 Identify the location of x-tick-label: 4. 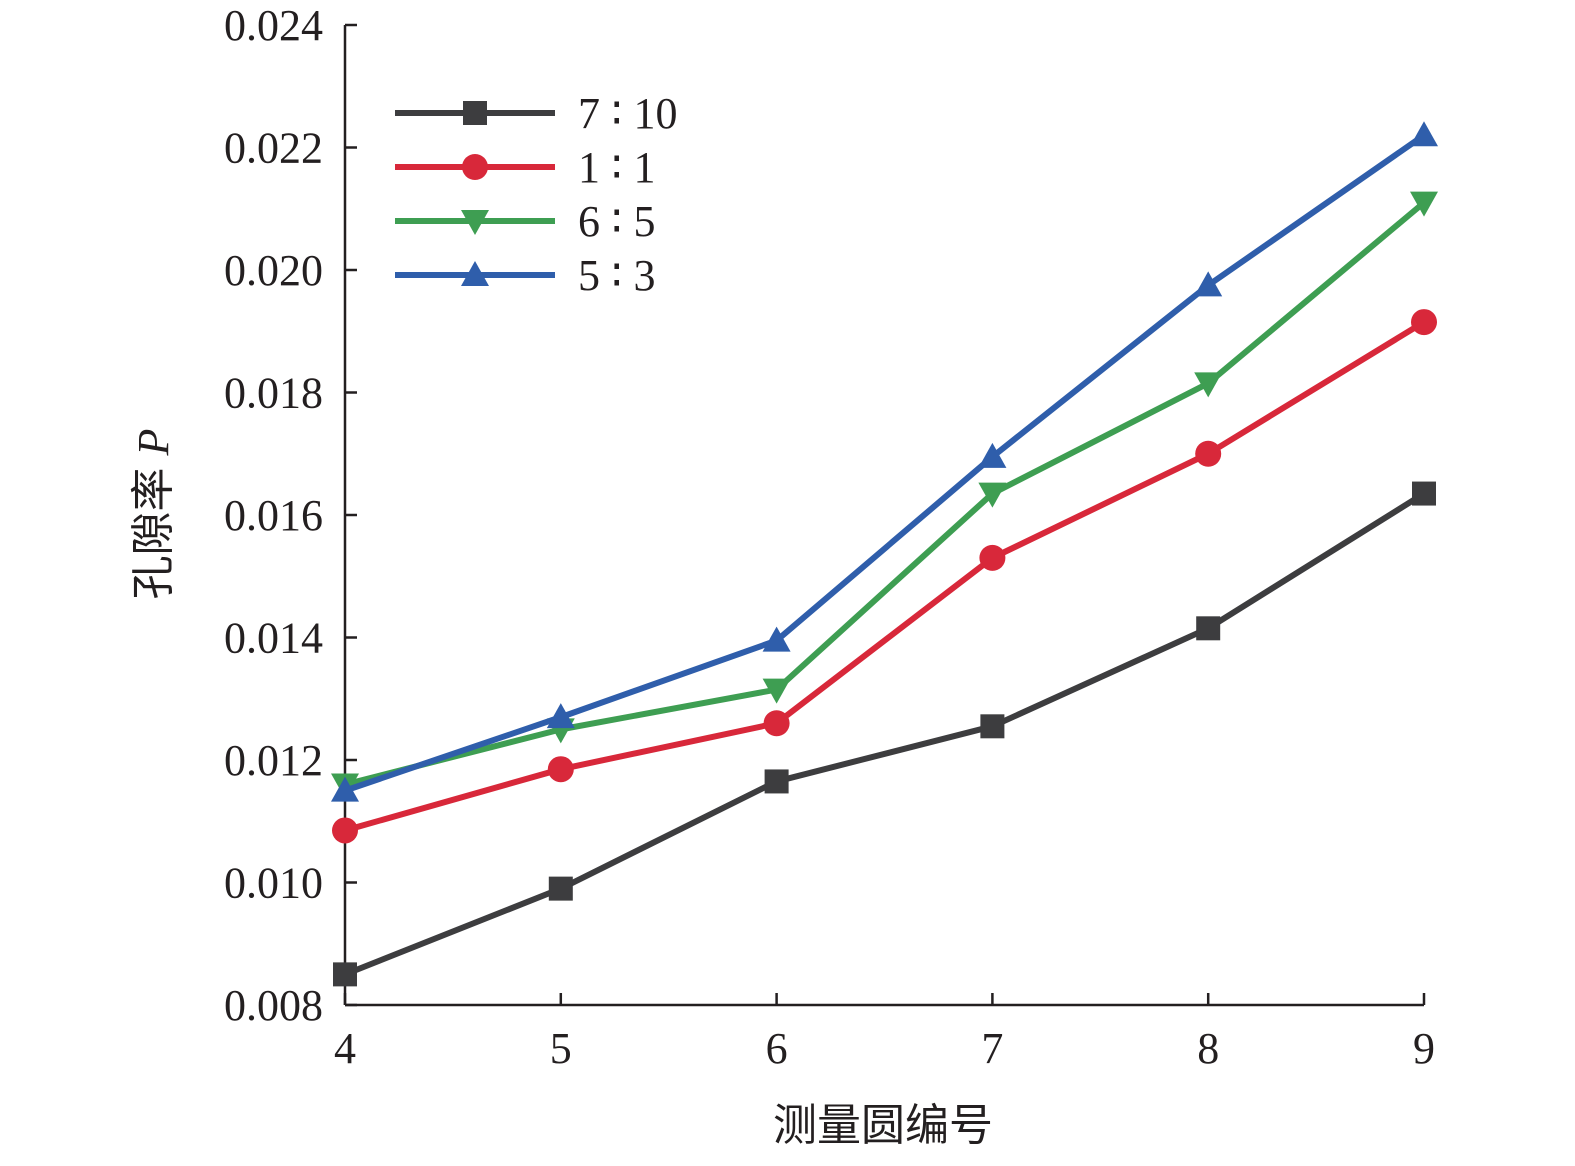
(345, 1048).